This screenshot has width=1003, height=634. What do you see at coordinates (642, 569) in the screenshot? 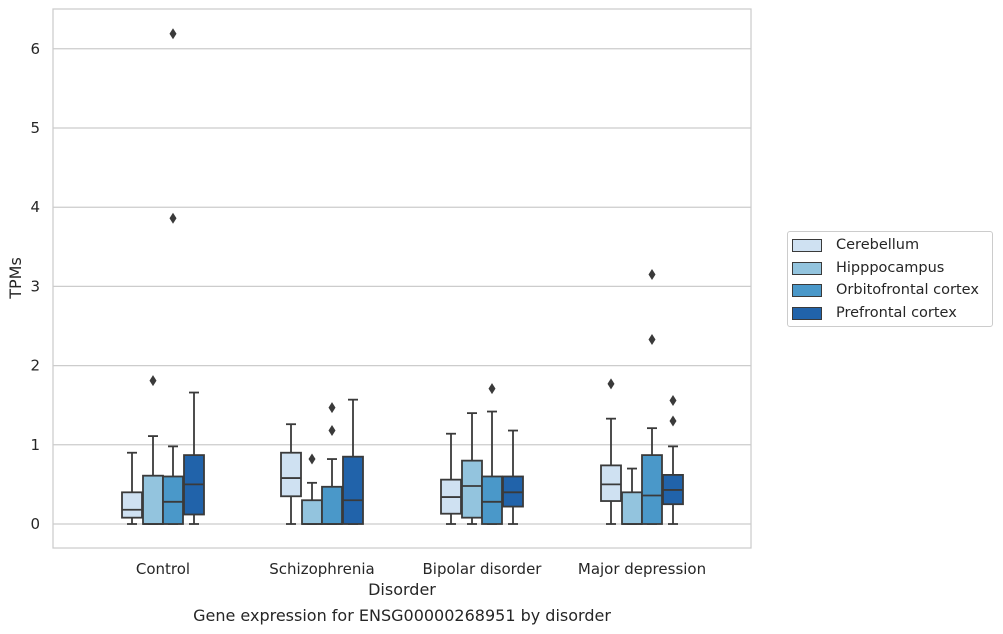
I see `x-tick-label: Major depression` at bounding box center [642, 569].